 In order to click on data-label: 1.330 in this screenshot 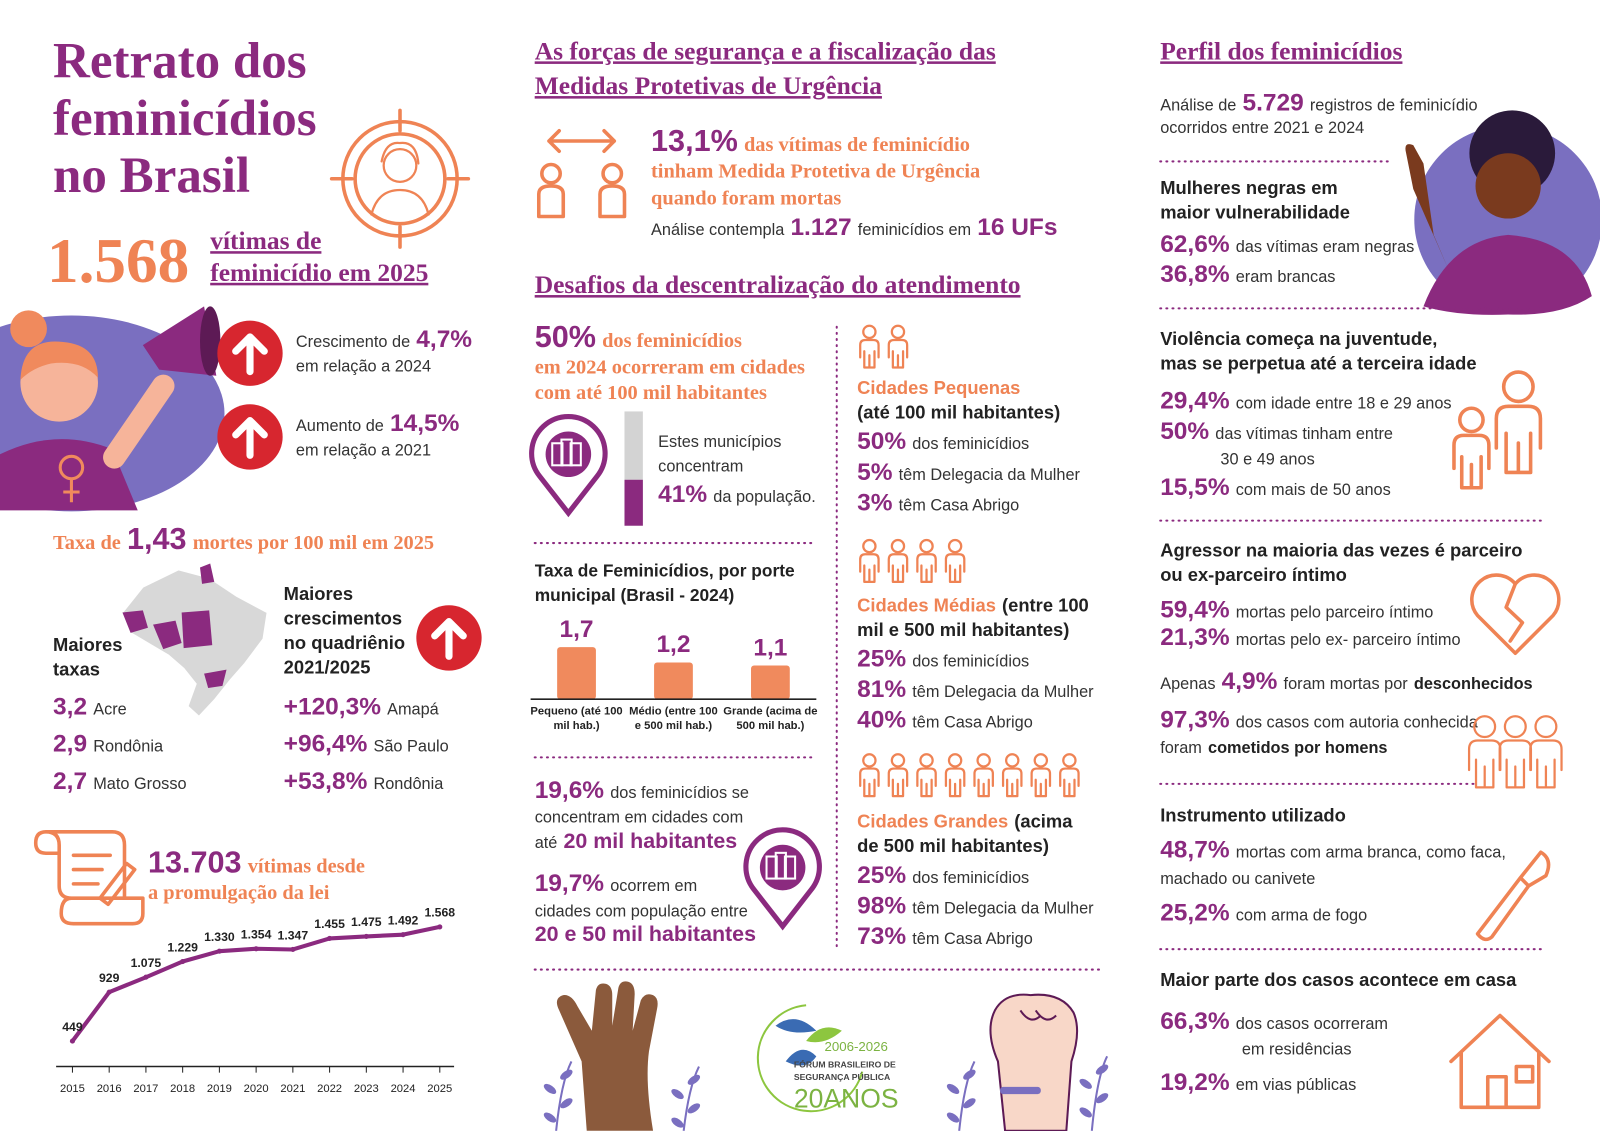, I will do `click(219, 937)`.